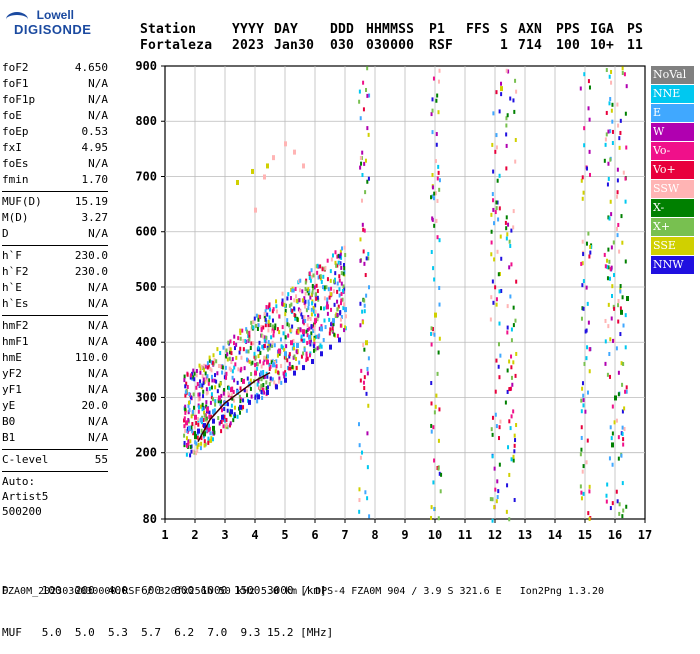 This screenshot has height=654, width=700. I want to click on param-value: 4.650, so click(91, 67).